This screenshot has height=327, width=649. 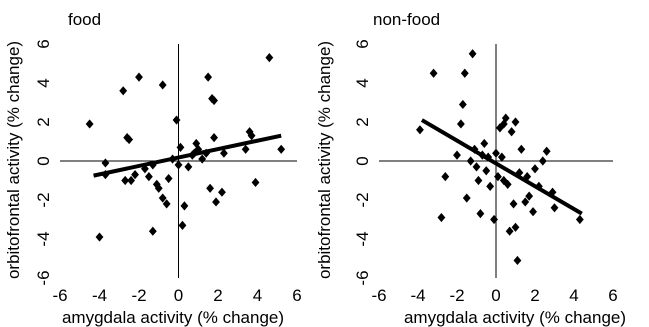 I want to click on y-axis-label: orbitofrontal activity (% change), so click(x=324, y=160).